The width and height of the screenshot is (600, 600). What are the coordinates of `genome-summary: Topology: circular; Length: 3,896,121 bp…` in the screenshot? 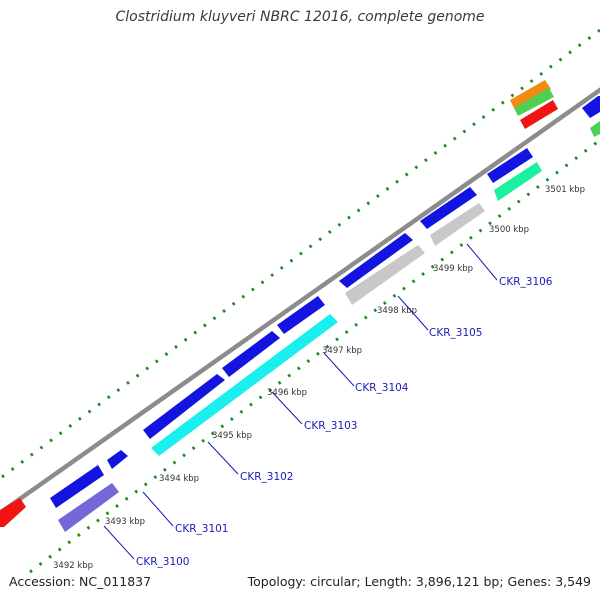 It's located at (419, 581).